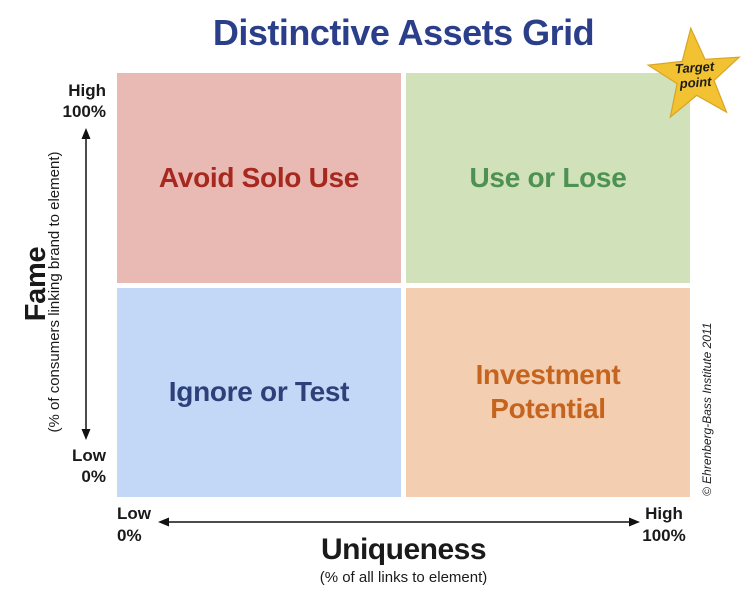  I want to click on quadrant-ignore-or-test: Ignore or Test, so click(259, 392).